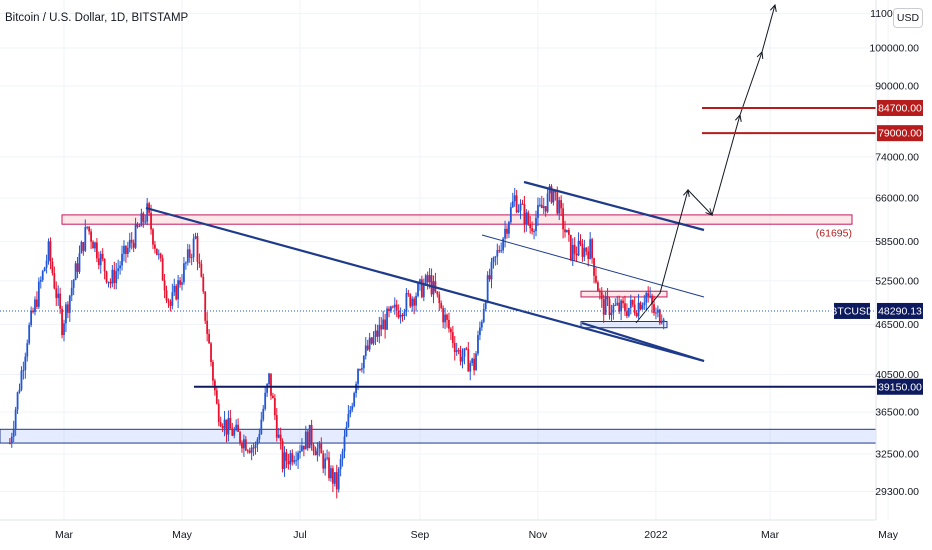 The height and width of the screenshot is (550, 932). What do you see at coordinates (477, 535) in the screenshot?
I see `time-axis: Mar May Jul Sep Nov 2022 Mar May` at bounding box center [477, 535].